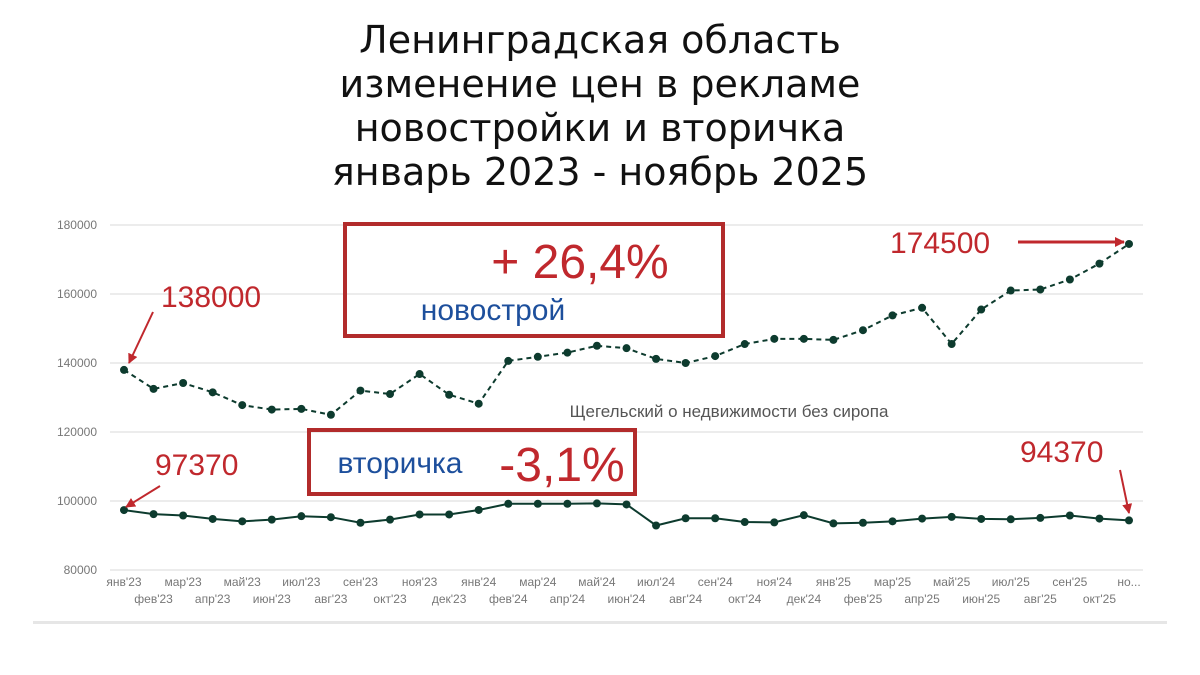  I want to click on y-tick-label: 140000, so click(77, 363).